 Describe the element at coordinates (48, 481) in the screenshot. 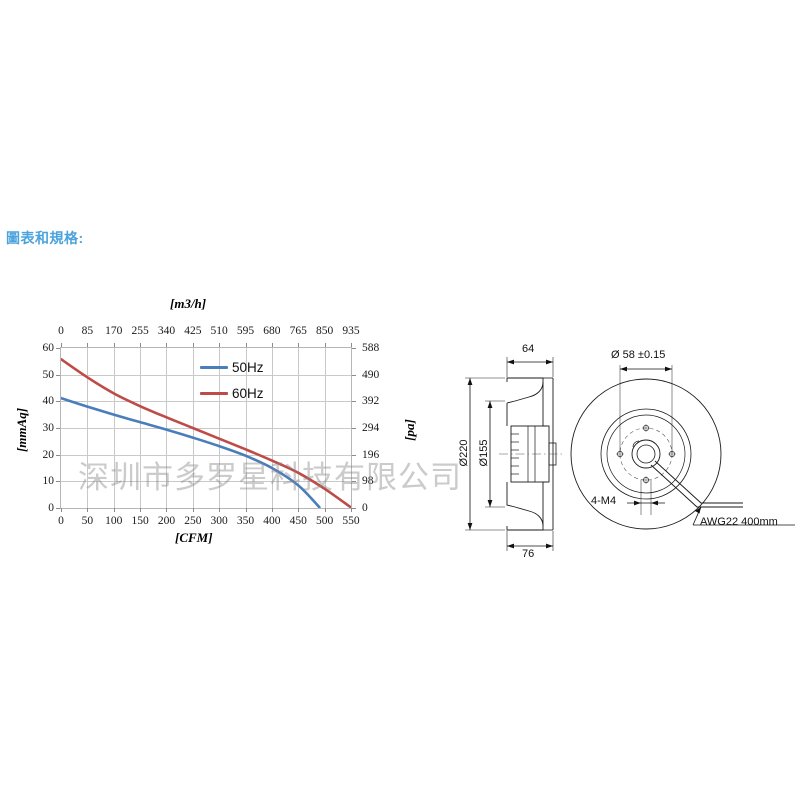

I see `tick-label-y: 10` at that location.